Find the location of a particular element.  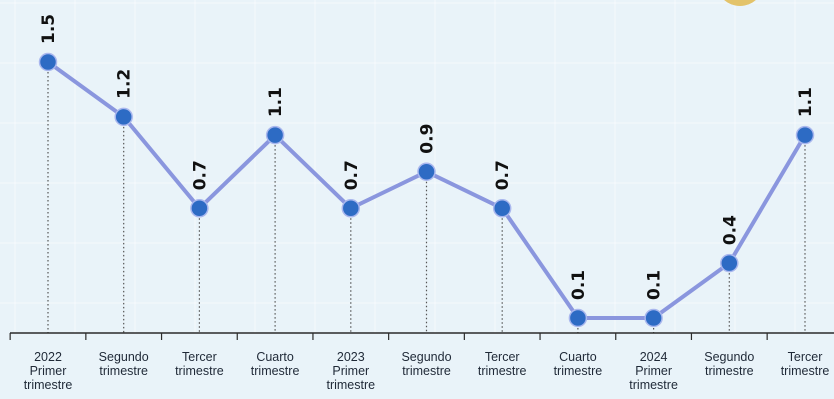

x-tick-label: 2023 Primer trimestre is located at coordinates (350, 371).